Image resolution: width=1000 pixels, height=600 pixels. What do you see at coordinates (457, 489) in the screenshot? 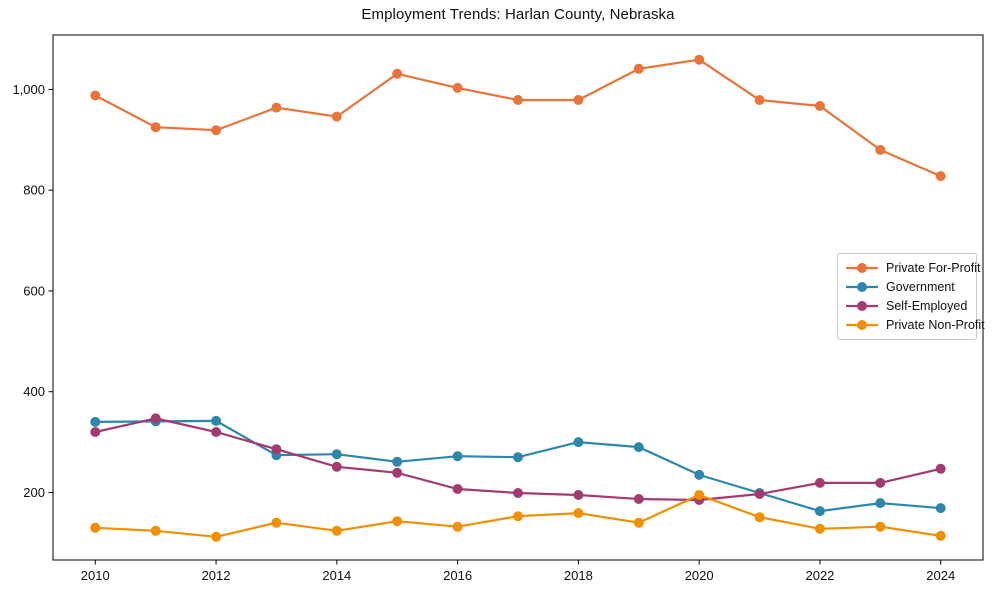
I see `data-point-self-employed-2016` at bounding box center [457, 489].